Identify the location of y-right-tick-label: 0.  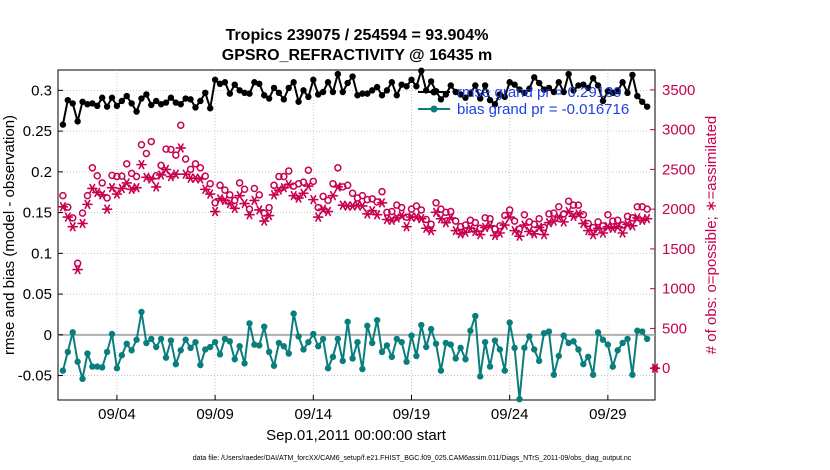
(666, 368).